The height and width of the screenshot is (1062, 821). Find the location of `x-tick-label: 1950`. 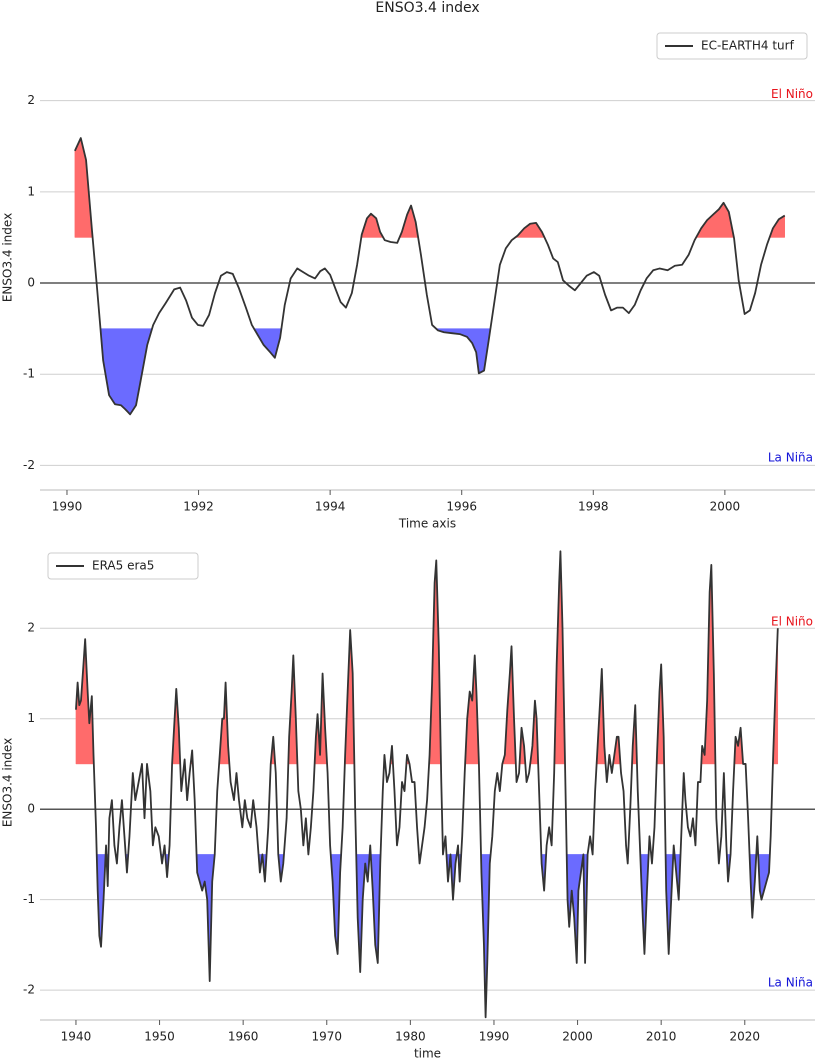

x-tick-label: 1950 is located at coordinates (159, 1037).